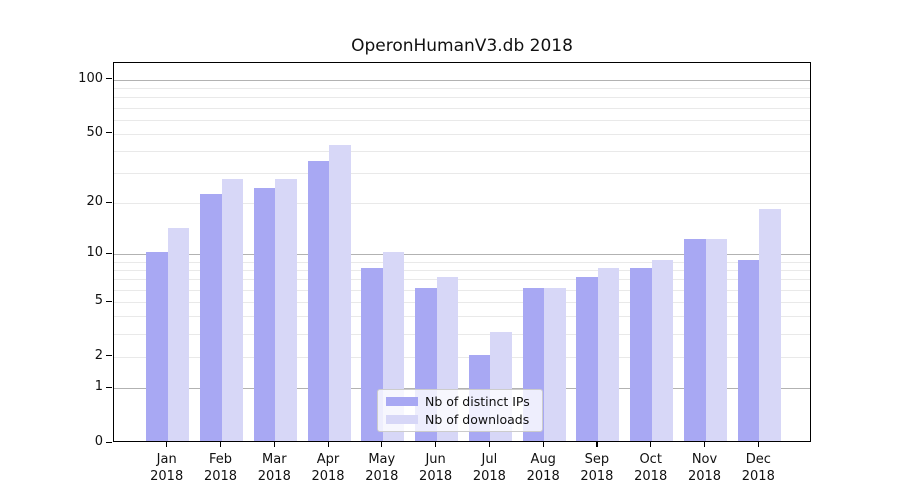 The image size is (900, 500). Describe the element at coordinates (328, 459) in the screenshot. I see `x-tick-month-apr: Apr` at that location.